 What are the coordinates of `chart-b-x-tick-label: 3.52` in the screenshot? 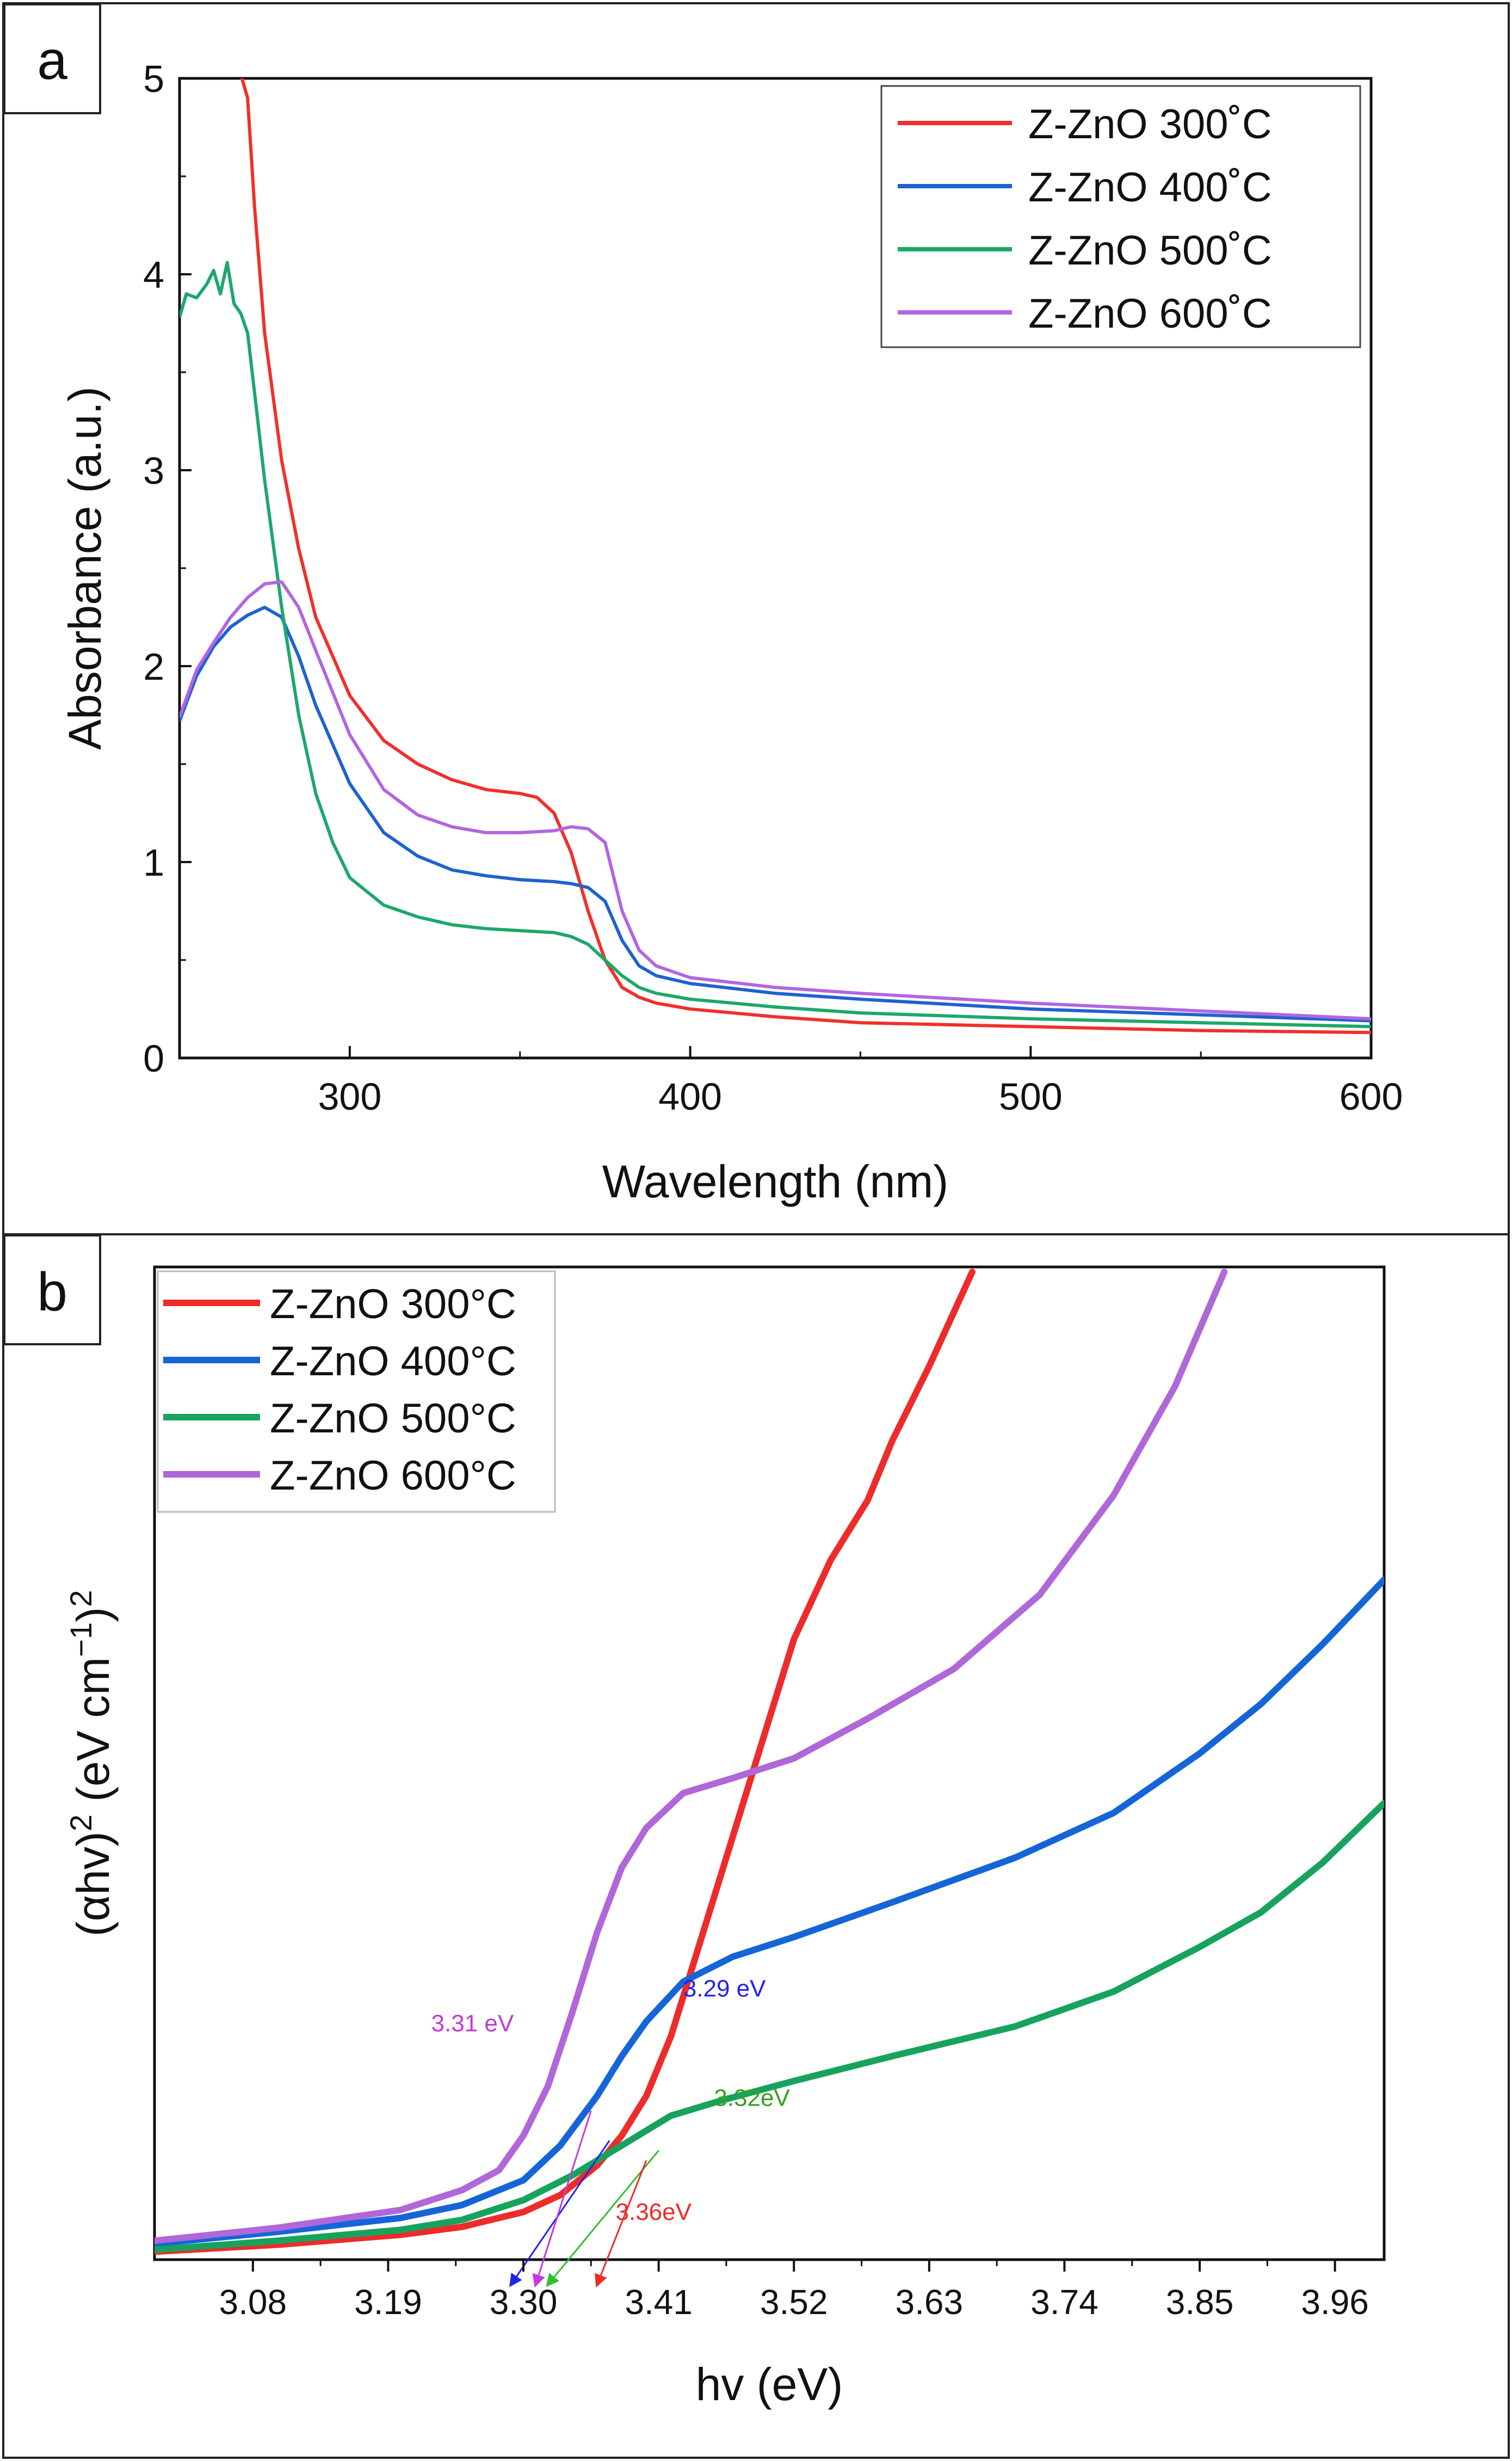 It's located at (794, 2302).